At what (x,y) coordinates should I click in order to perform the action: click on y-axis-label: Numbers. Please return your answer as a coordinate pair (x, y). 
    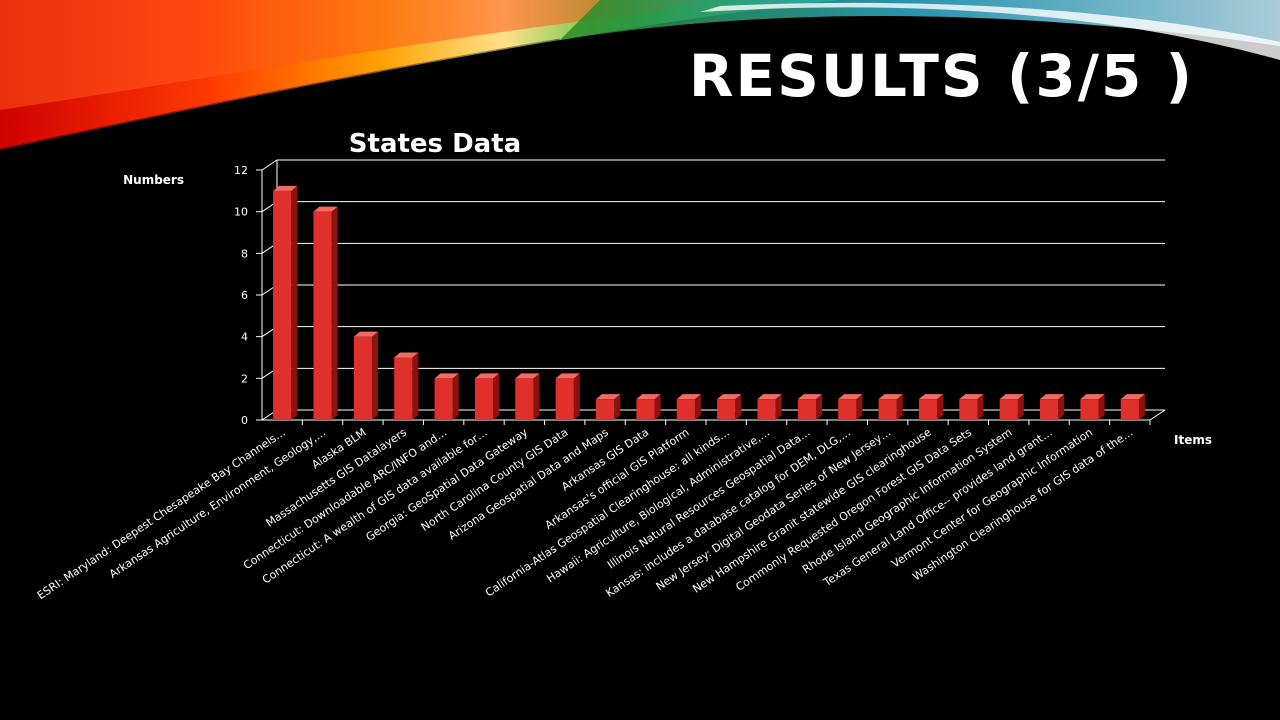
    Looking at the image, I should click on (153, 180).